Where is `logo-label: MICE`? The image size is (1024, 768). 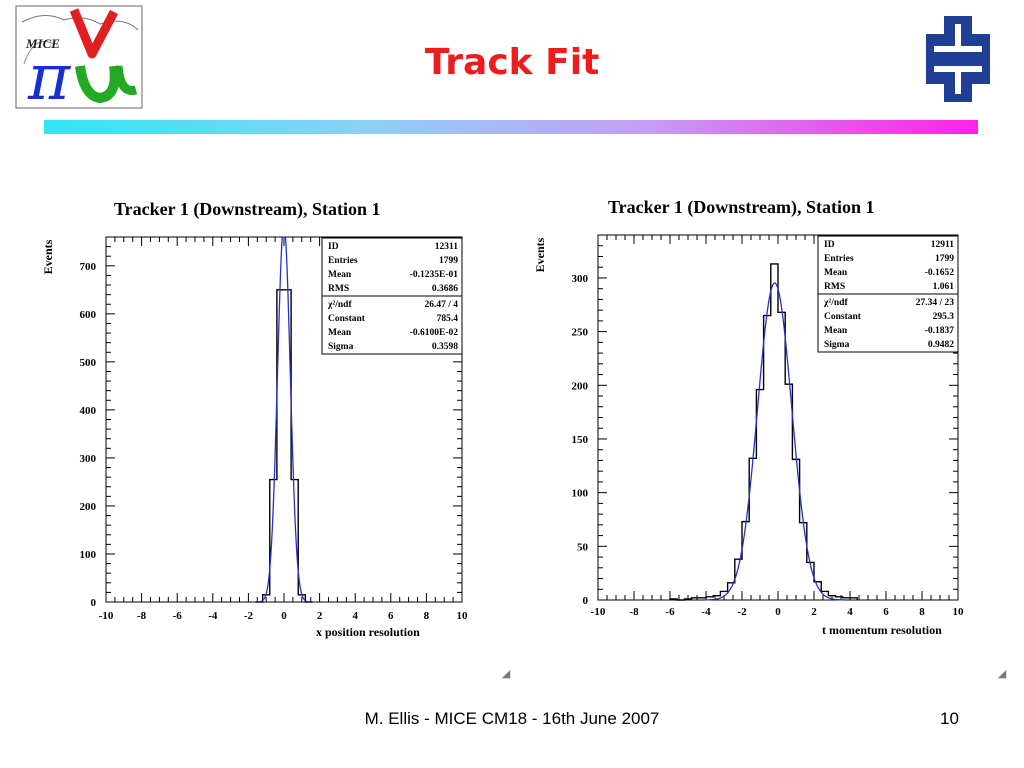 logo-label: MICE is located at coordinates (42, 43).